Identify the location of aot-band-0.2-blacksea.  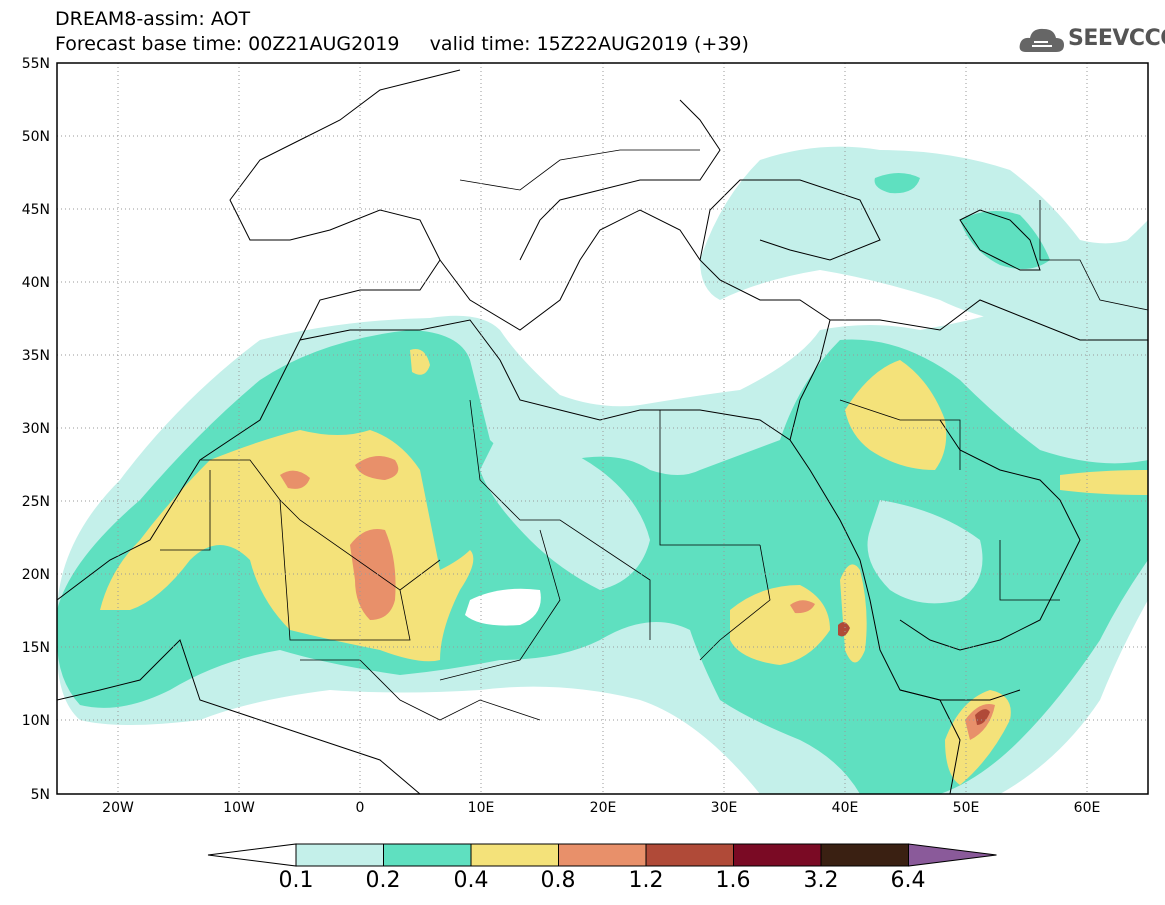
(897, 183).